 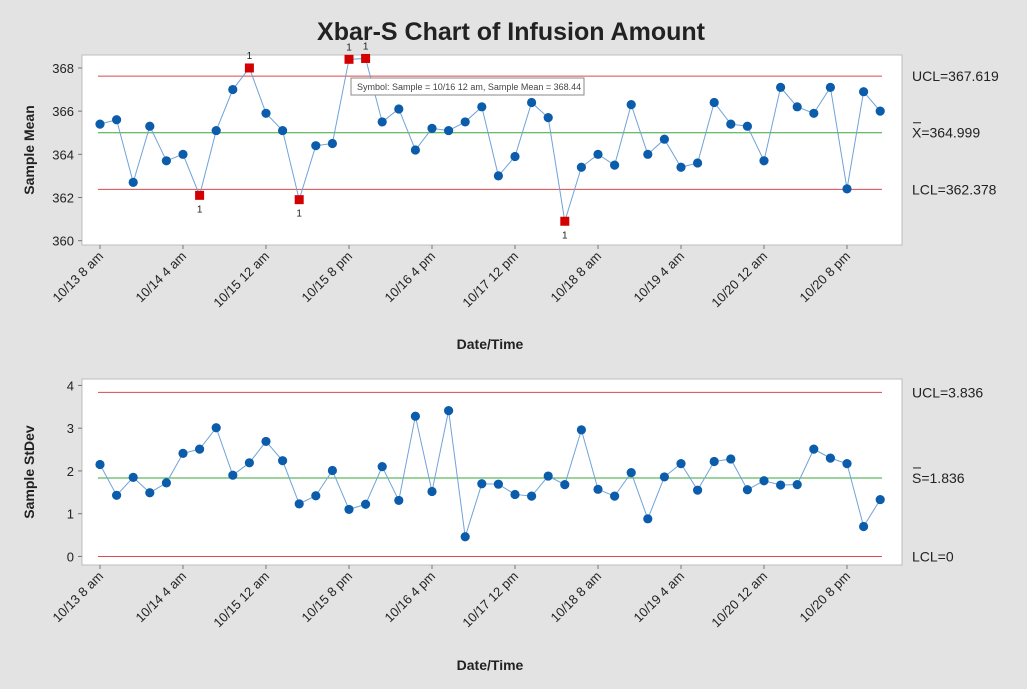 I want to click on tooltip-box, so click(x=467, y=86).